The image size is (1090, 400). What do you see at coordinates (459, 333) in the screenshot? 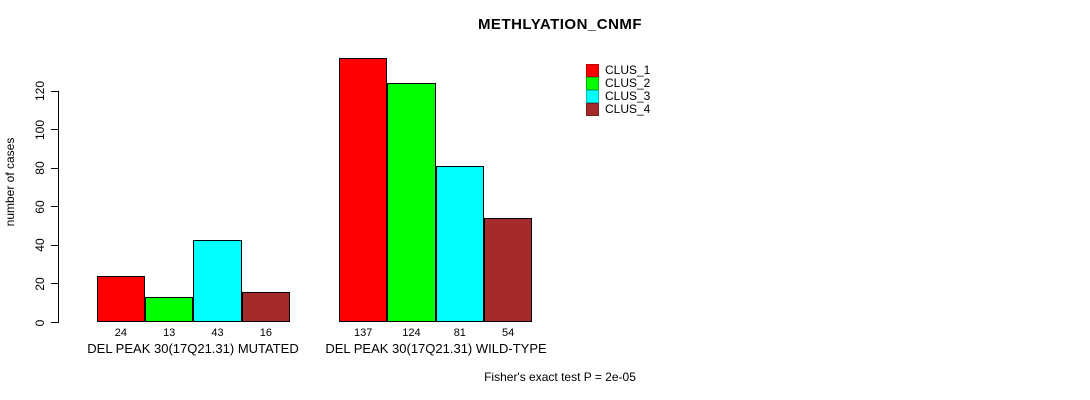
I see `bar-value-label: 81` at bounding box center [459, 333].